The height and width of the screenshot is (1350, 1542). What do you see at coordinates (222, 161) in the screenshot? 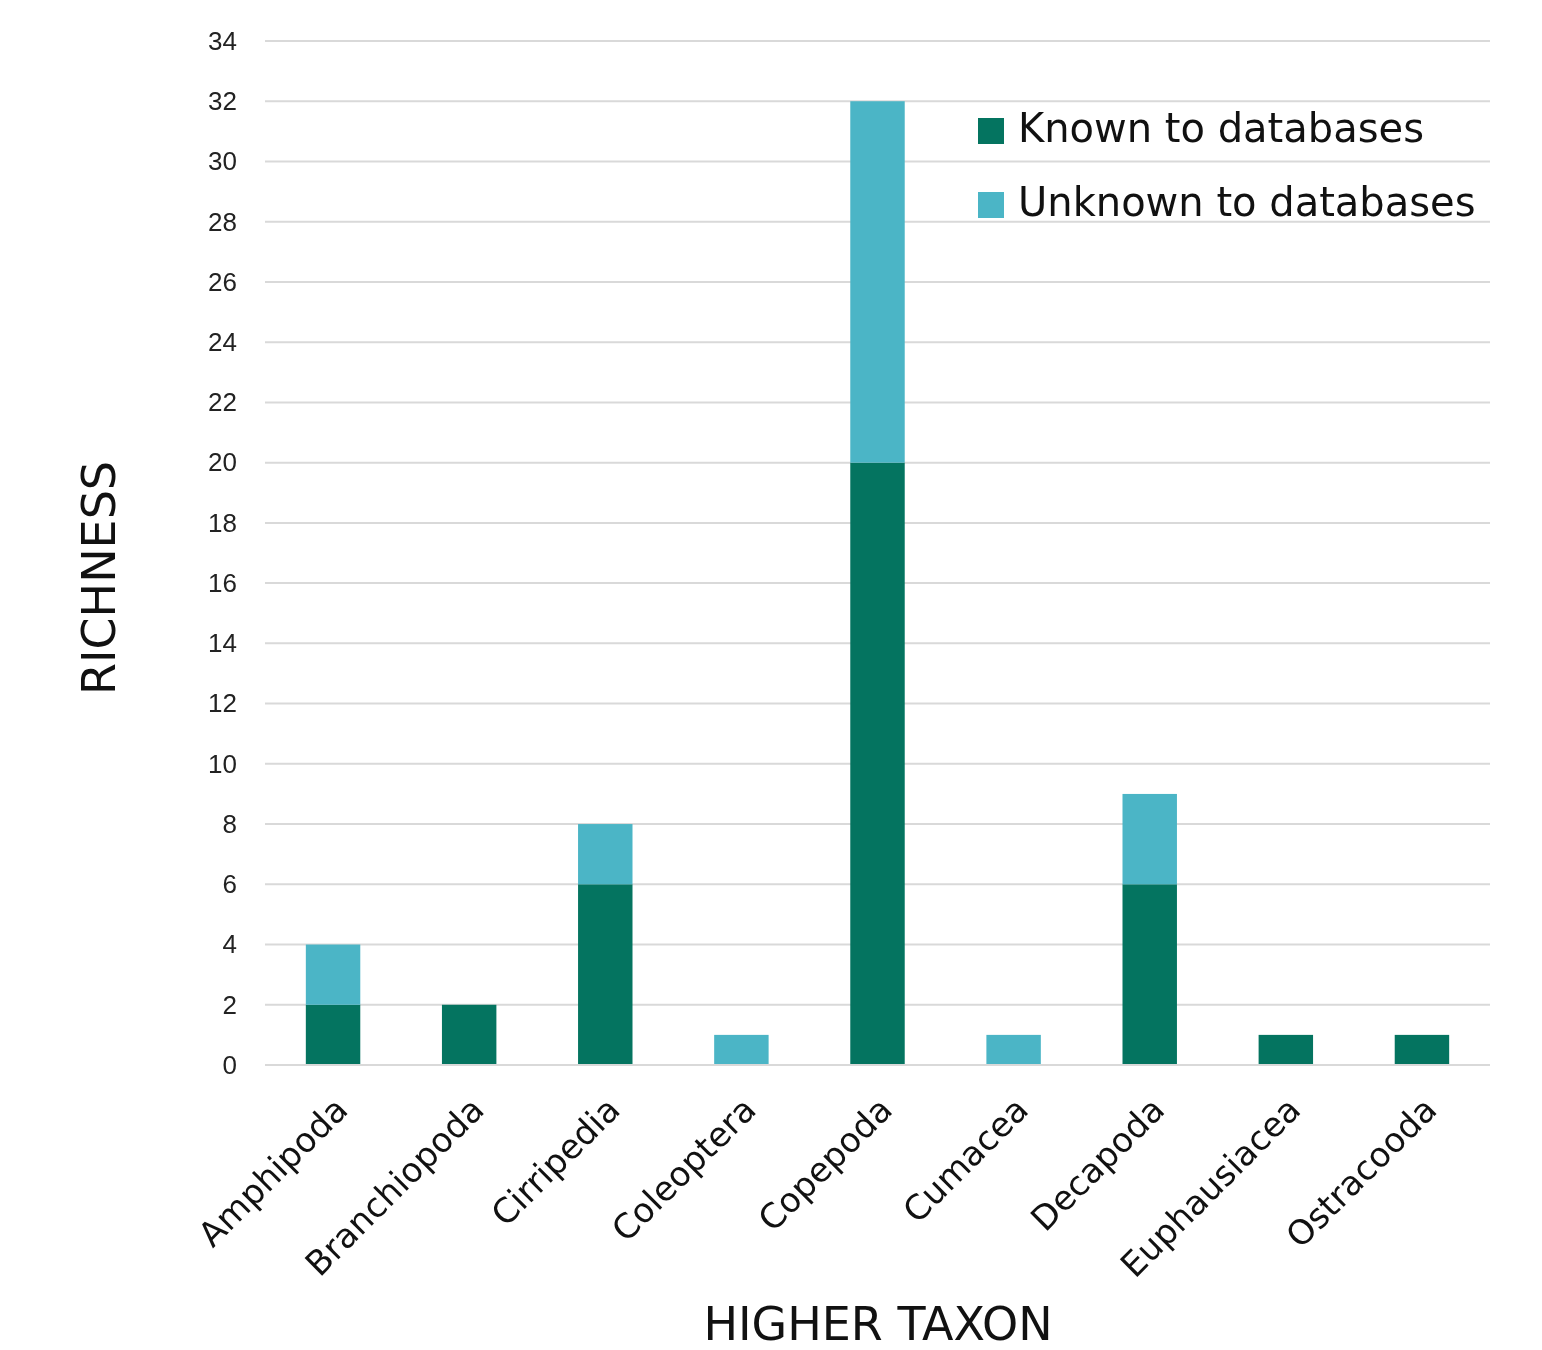
I see `y-tick-label: 30` at bounding box center [222, 161].